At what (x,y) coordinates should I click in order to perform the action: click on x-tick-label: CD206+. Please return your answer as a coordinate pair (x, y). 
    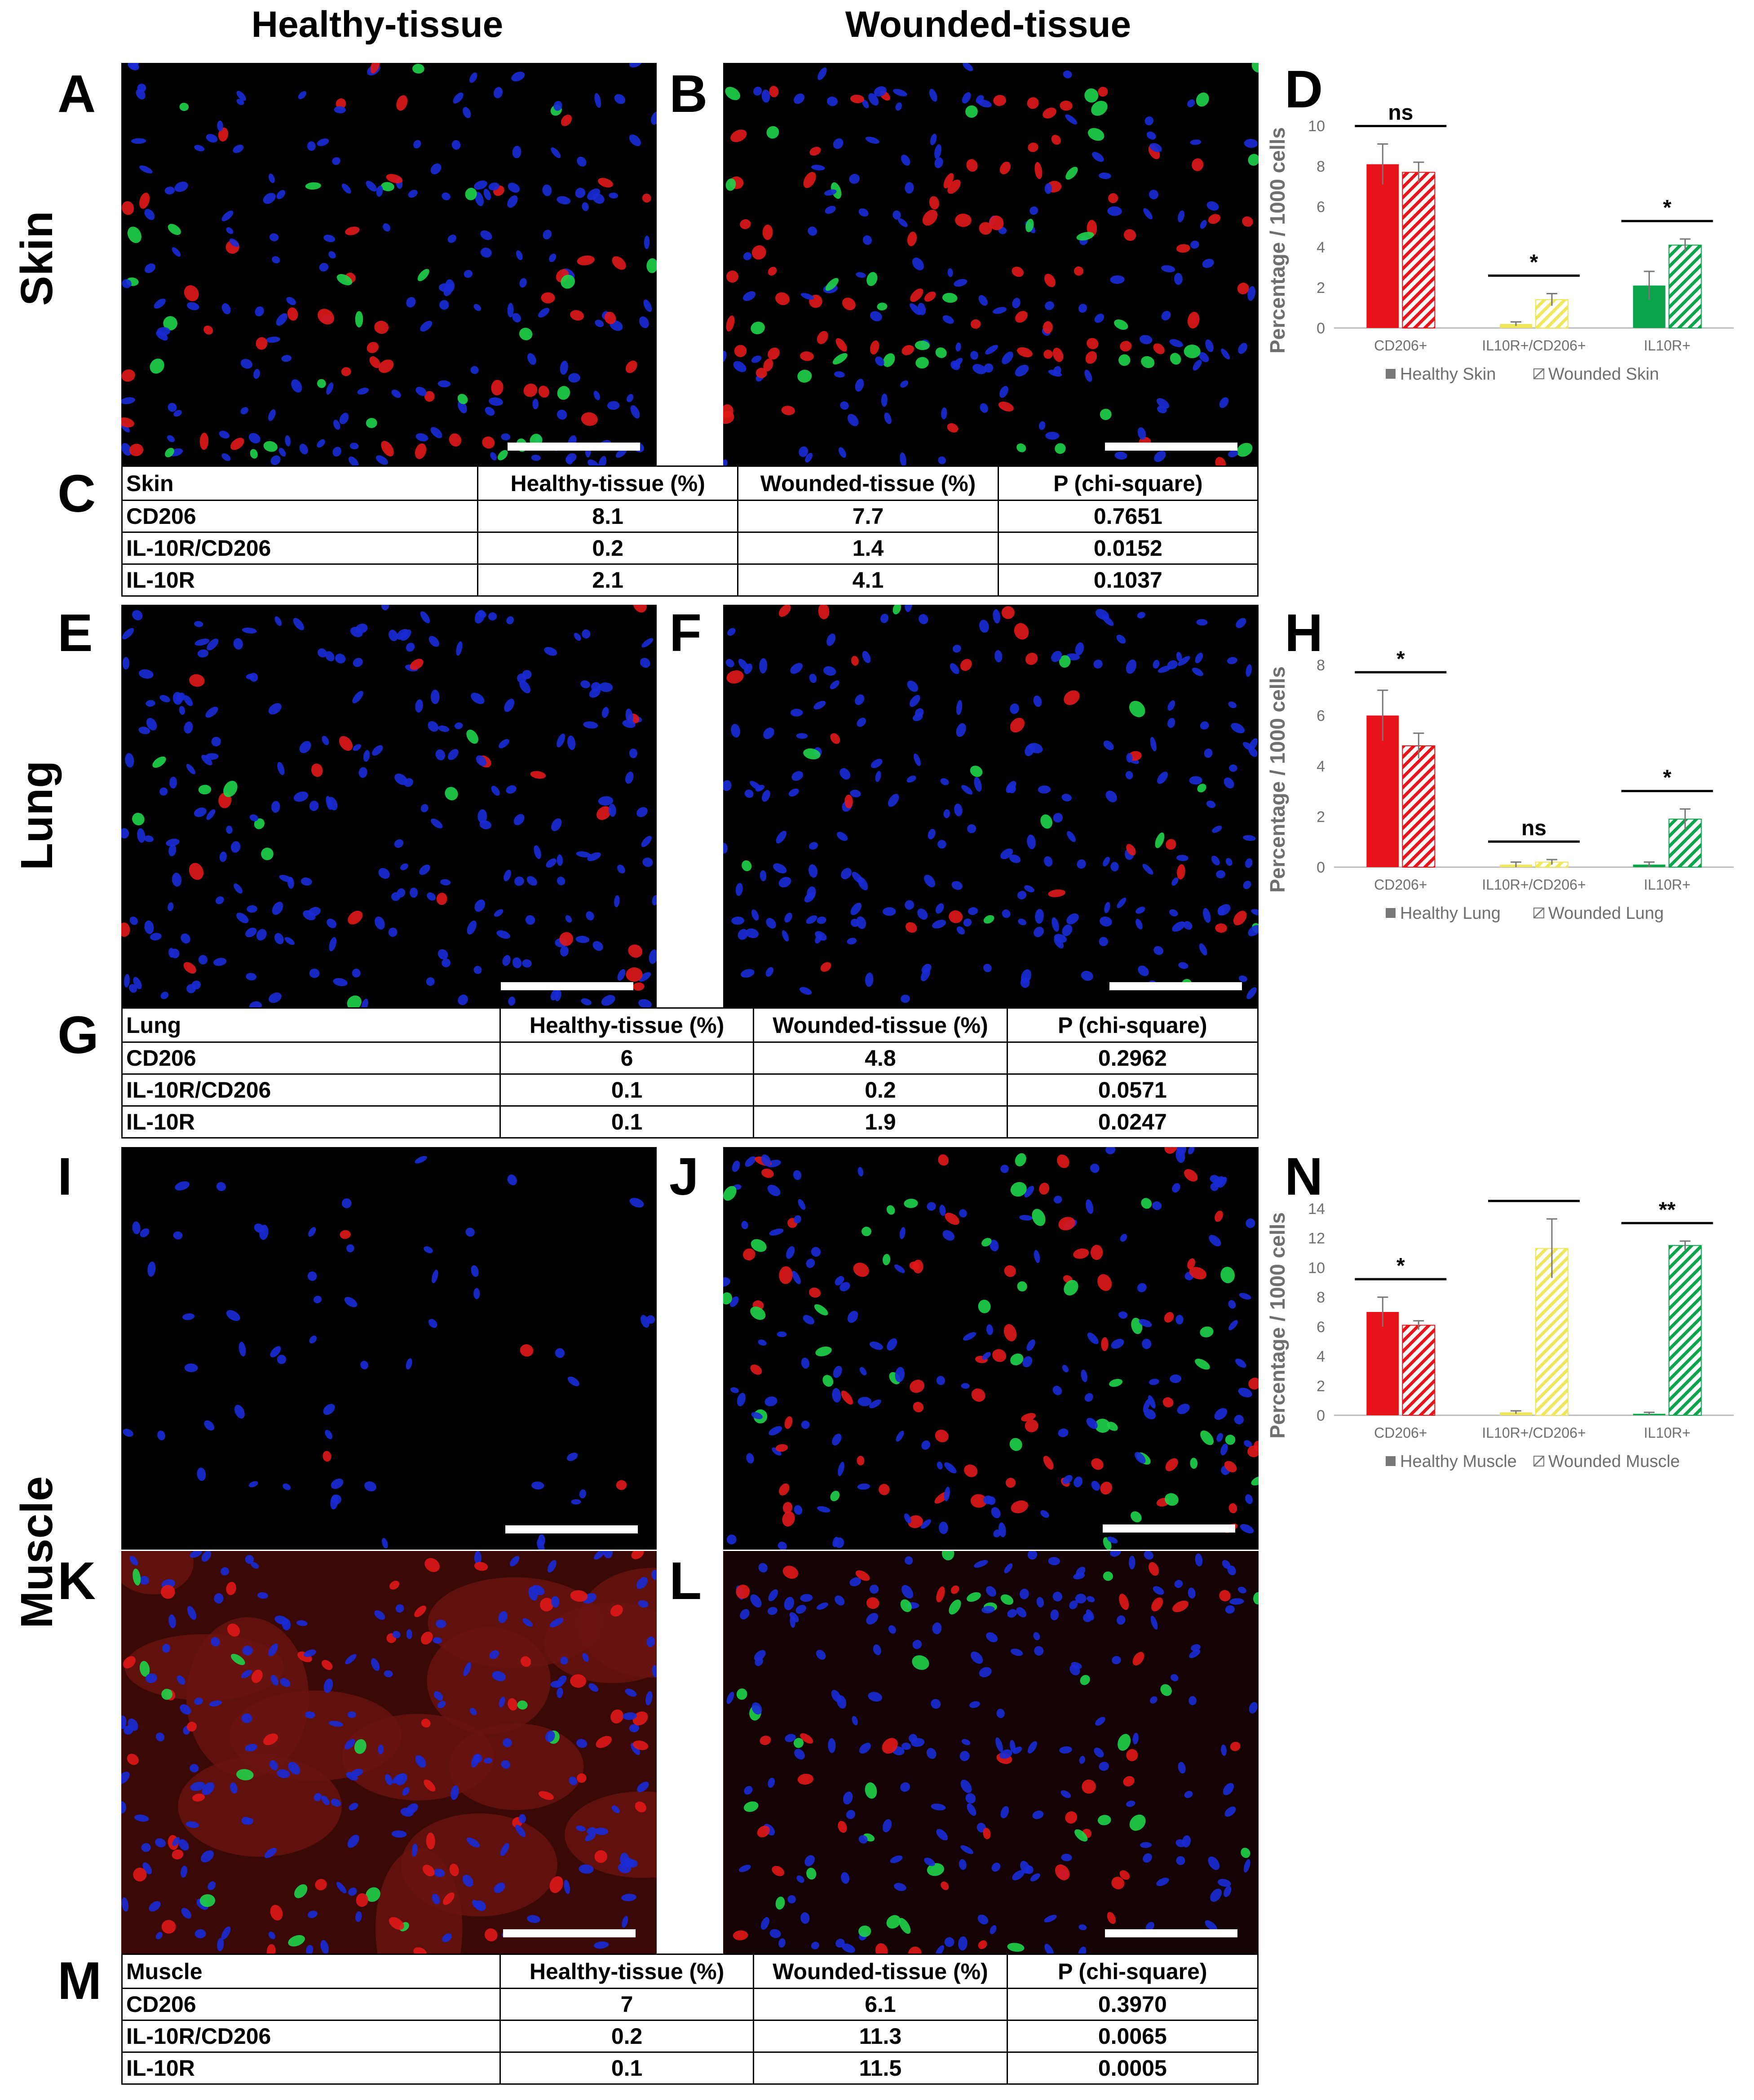
    Looking at the image, I should click on (1400, 885).